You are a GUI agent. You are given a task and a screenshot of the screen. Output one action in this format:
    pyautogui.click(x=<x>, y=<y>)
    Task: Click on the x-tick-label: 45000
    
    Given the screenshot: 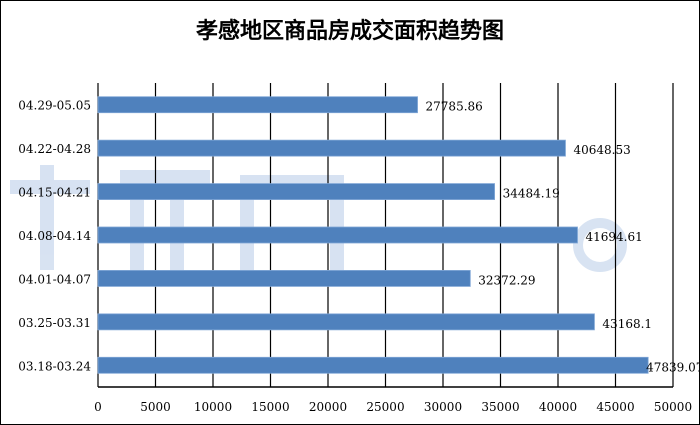 What is the action you would take?
    pyautogui.click(x=615, y=407)
    